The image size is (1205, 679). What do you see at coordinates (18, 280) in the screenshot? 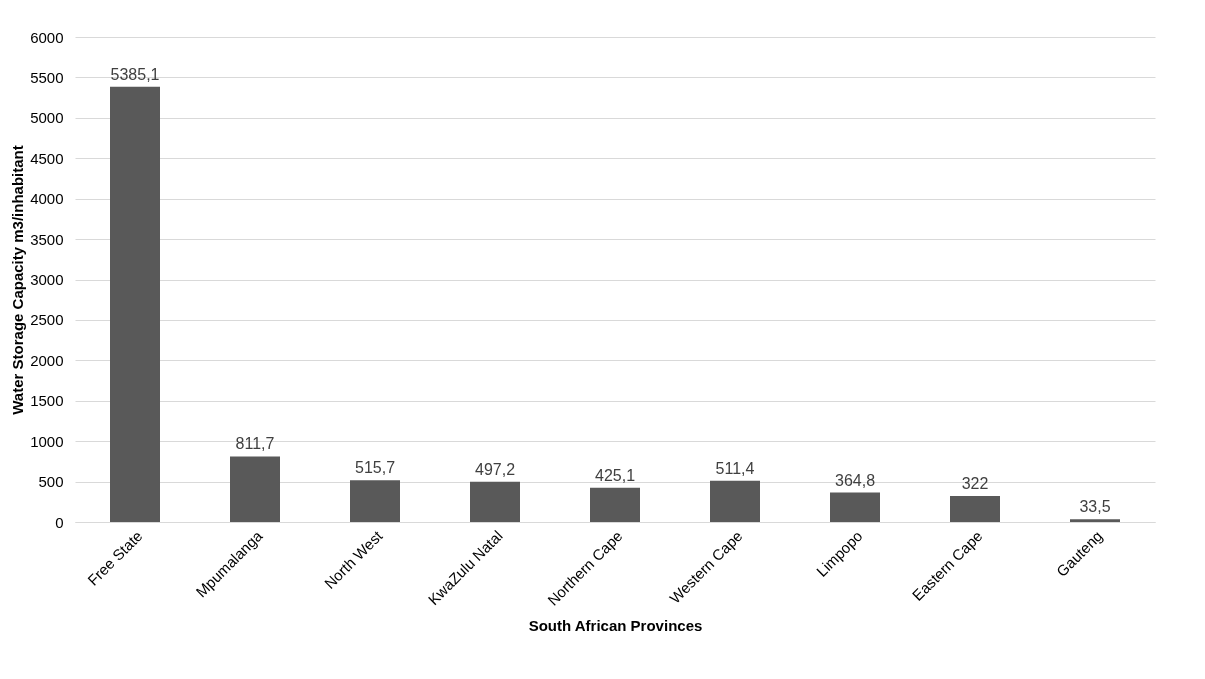
I see `y-axis-title: Water Storage Capacity m3/inhabitant` at bounding box center [18, 280].